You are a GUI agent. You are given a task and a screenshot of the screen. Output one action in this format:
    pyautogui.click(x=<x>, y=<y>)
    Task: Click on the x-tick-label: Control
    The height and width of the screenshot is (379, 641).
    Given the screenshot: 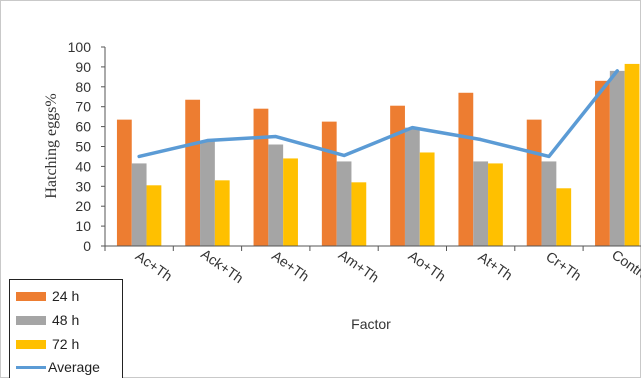 What is the action you would take?
    pyautogui.click(x=625, y=265)
    